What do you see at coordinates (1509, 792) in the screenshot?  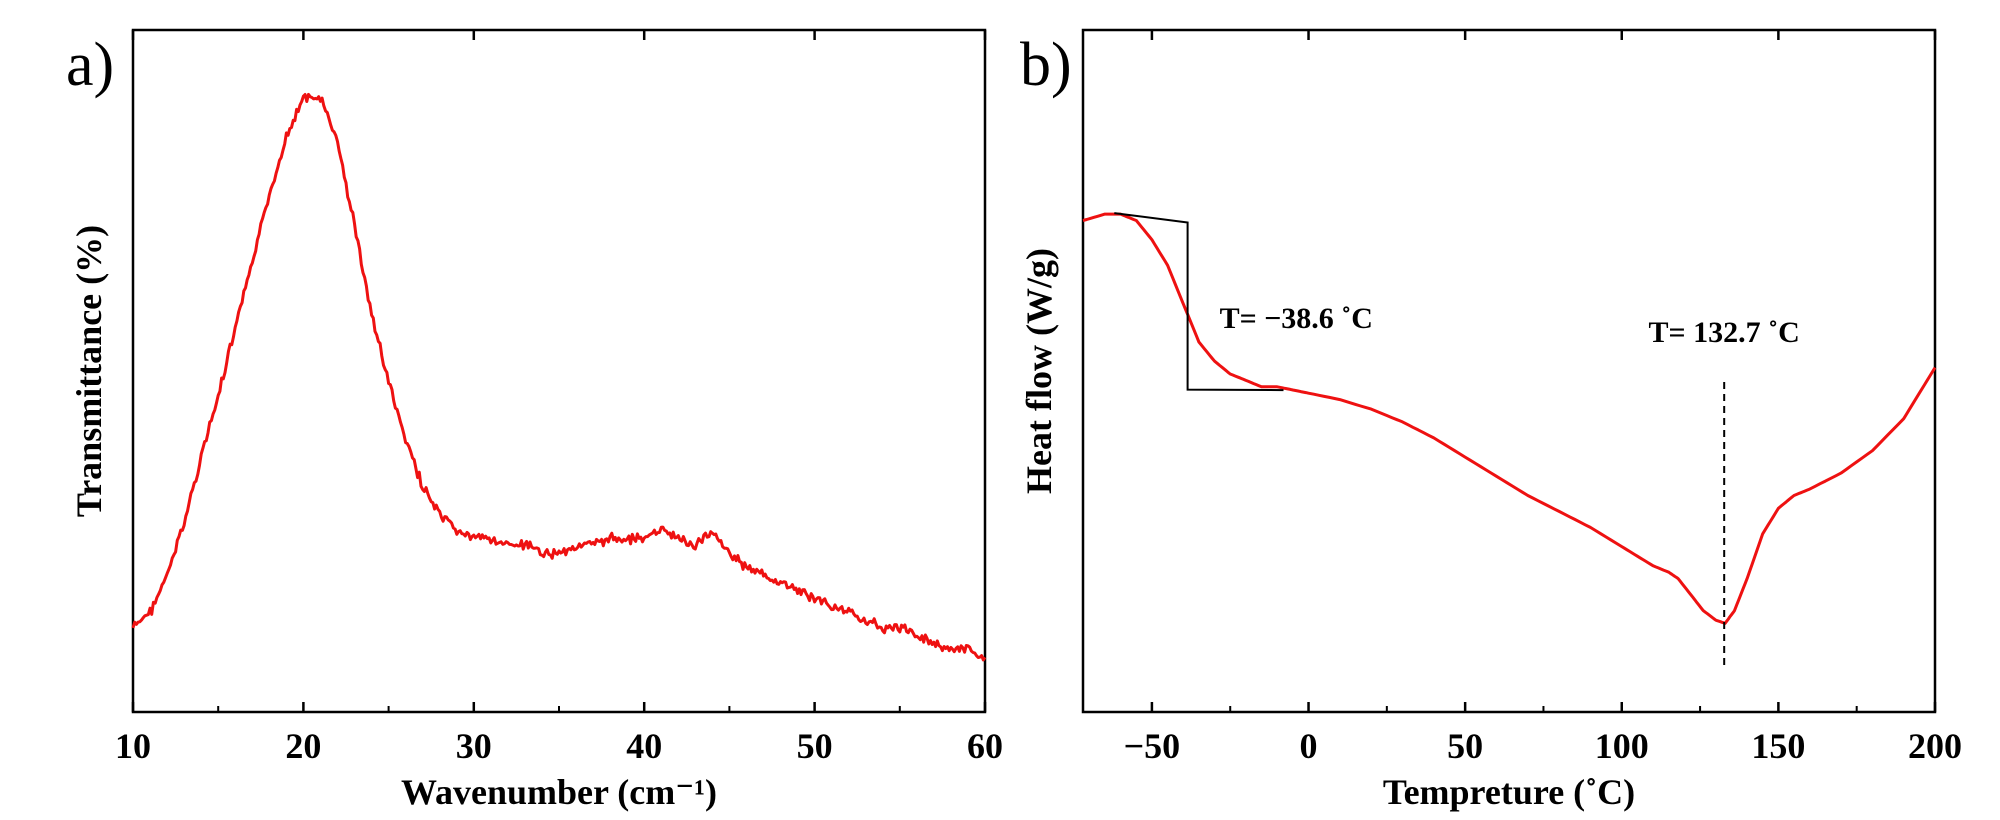 I see `x-axis-label: Tempreture (˚C)` at bounding box center [1509, 792].